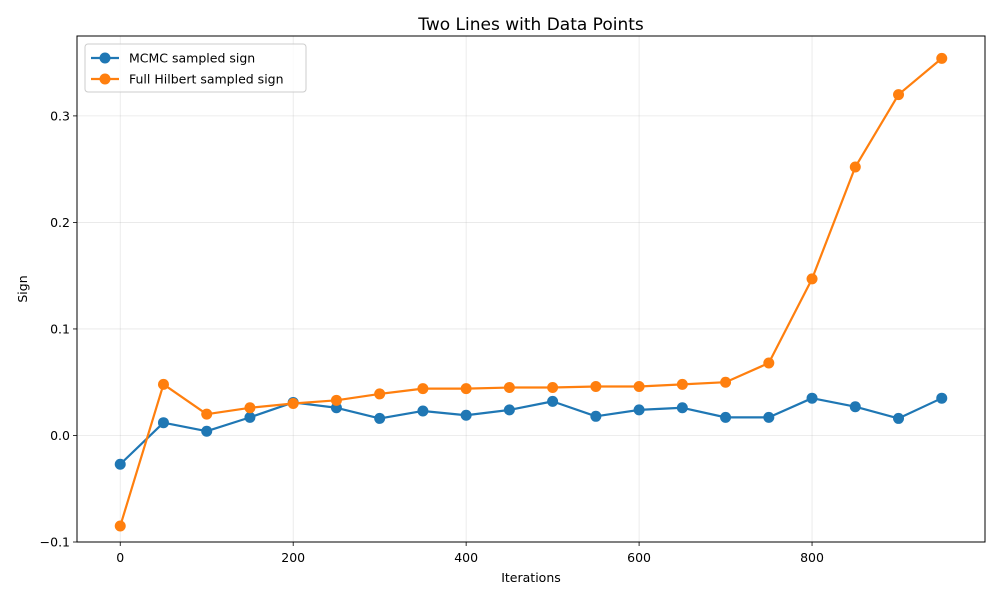  Describe the element at coordinates (60, 222) in the screenshot. I see `y-tick-label: 0.2` at that location.